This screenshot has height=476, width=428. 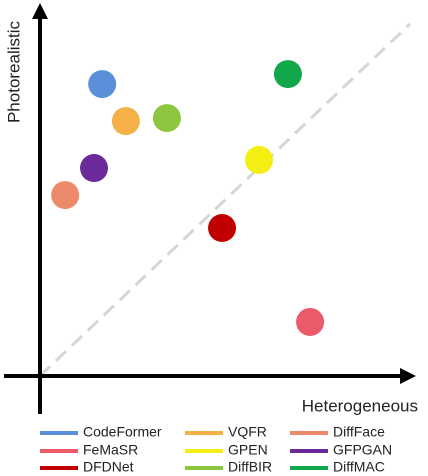 What do you see at coordinates (359, 467) in the screenshot?
I see `legend-label: DiffMAC` at bounding box center [359, 467].